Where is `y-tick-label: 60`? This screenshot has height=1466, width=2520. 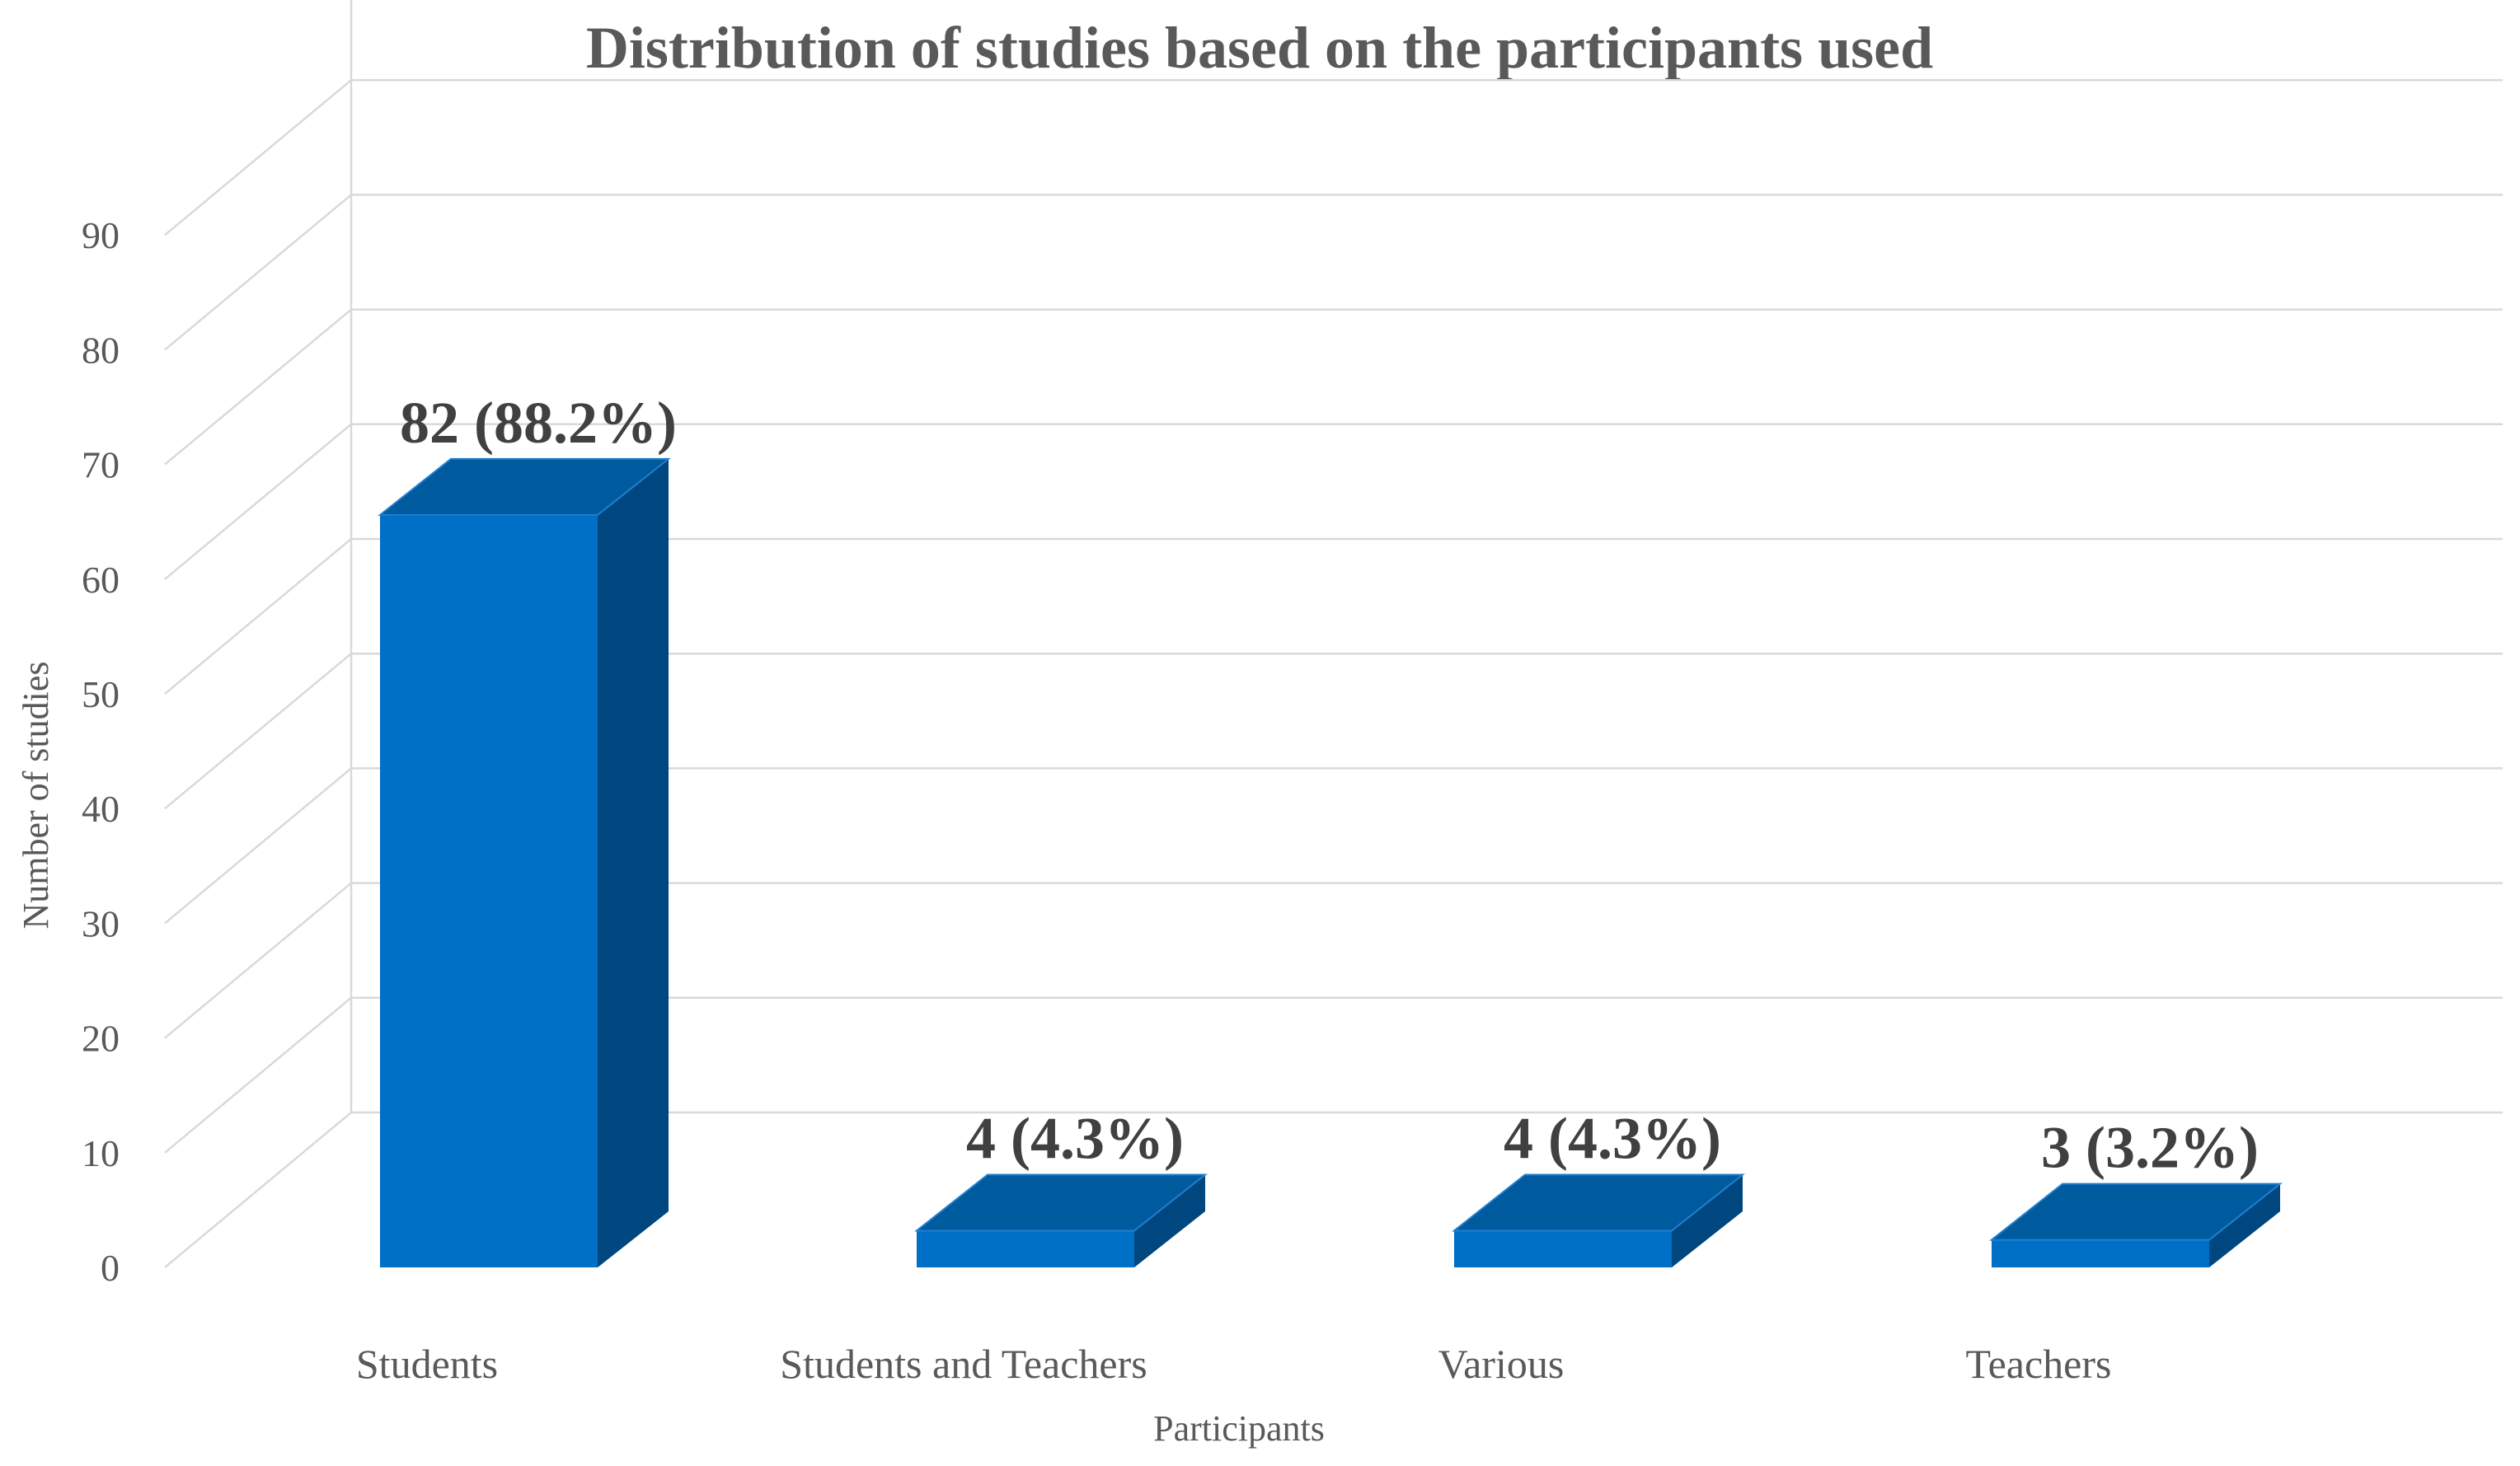
y-tick-label: 60 is located at coordinates (101, 580).